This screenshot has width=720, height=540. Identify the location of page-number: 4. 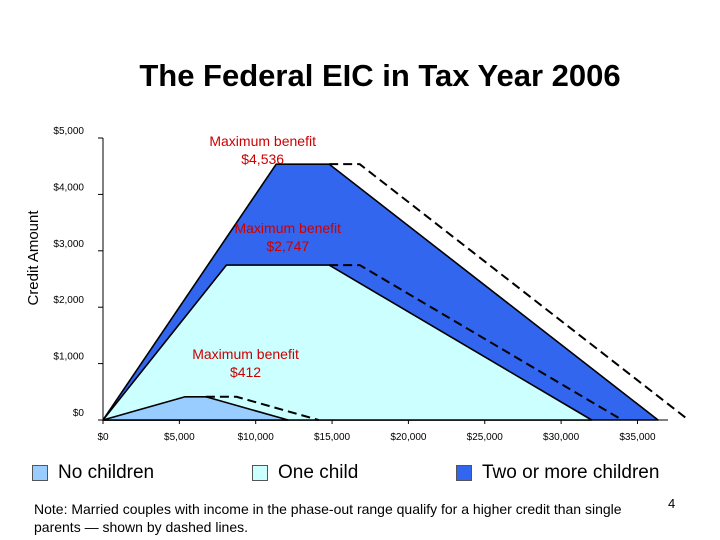
(672, 503).